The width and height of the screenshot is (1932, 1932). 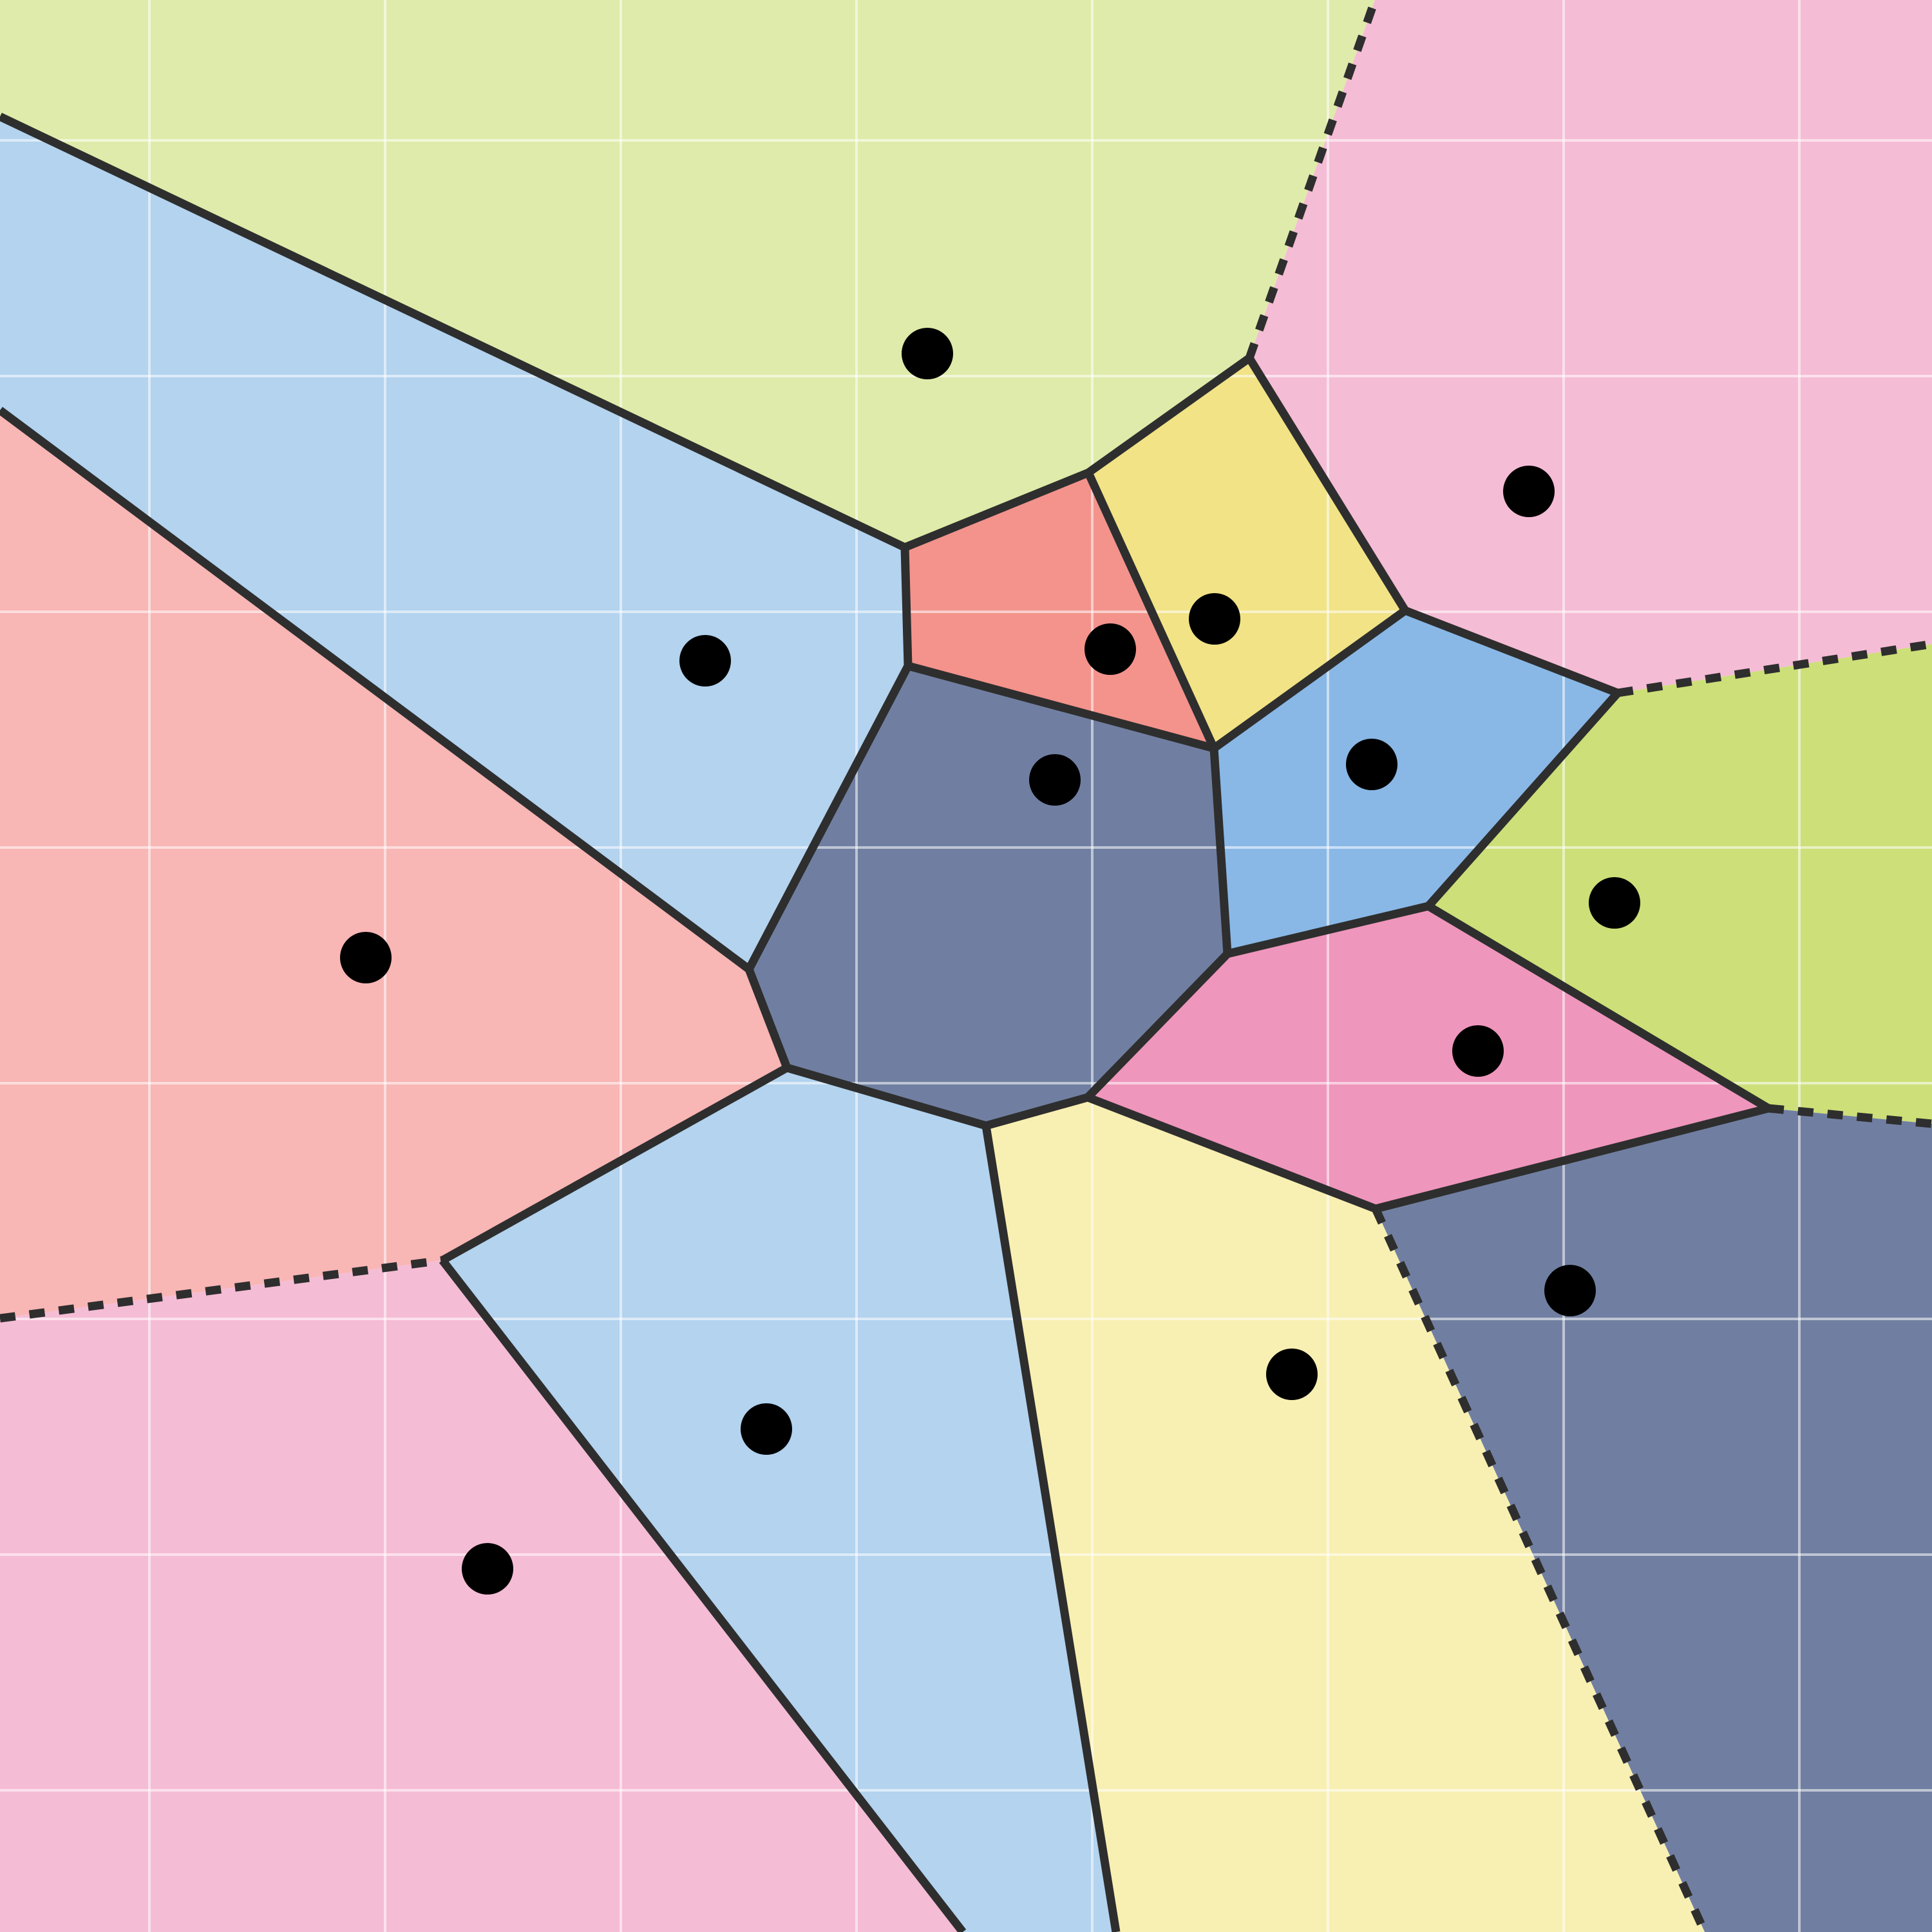 What do you see at coordinates (1680, 884) in the screenshot?
I see `cell-right-green` at bounding box center [1680, 884].